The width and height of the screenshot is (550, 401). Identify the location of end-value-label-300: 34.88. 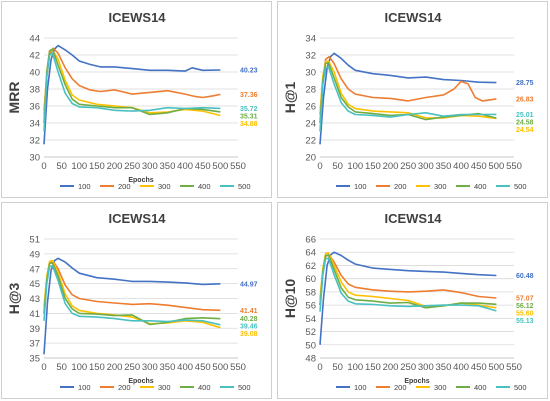
(249, 124).